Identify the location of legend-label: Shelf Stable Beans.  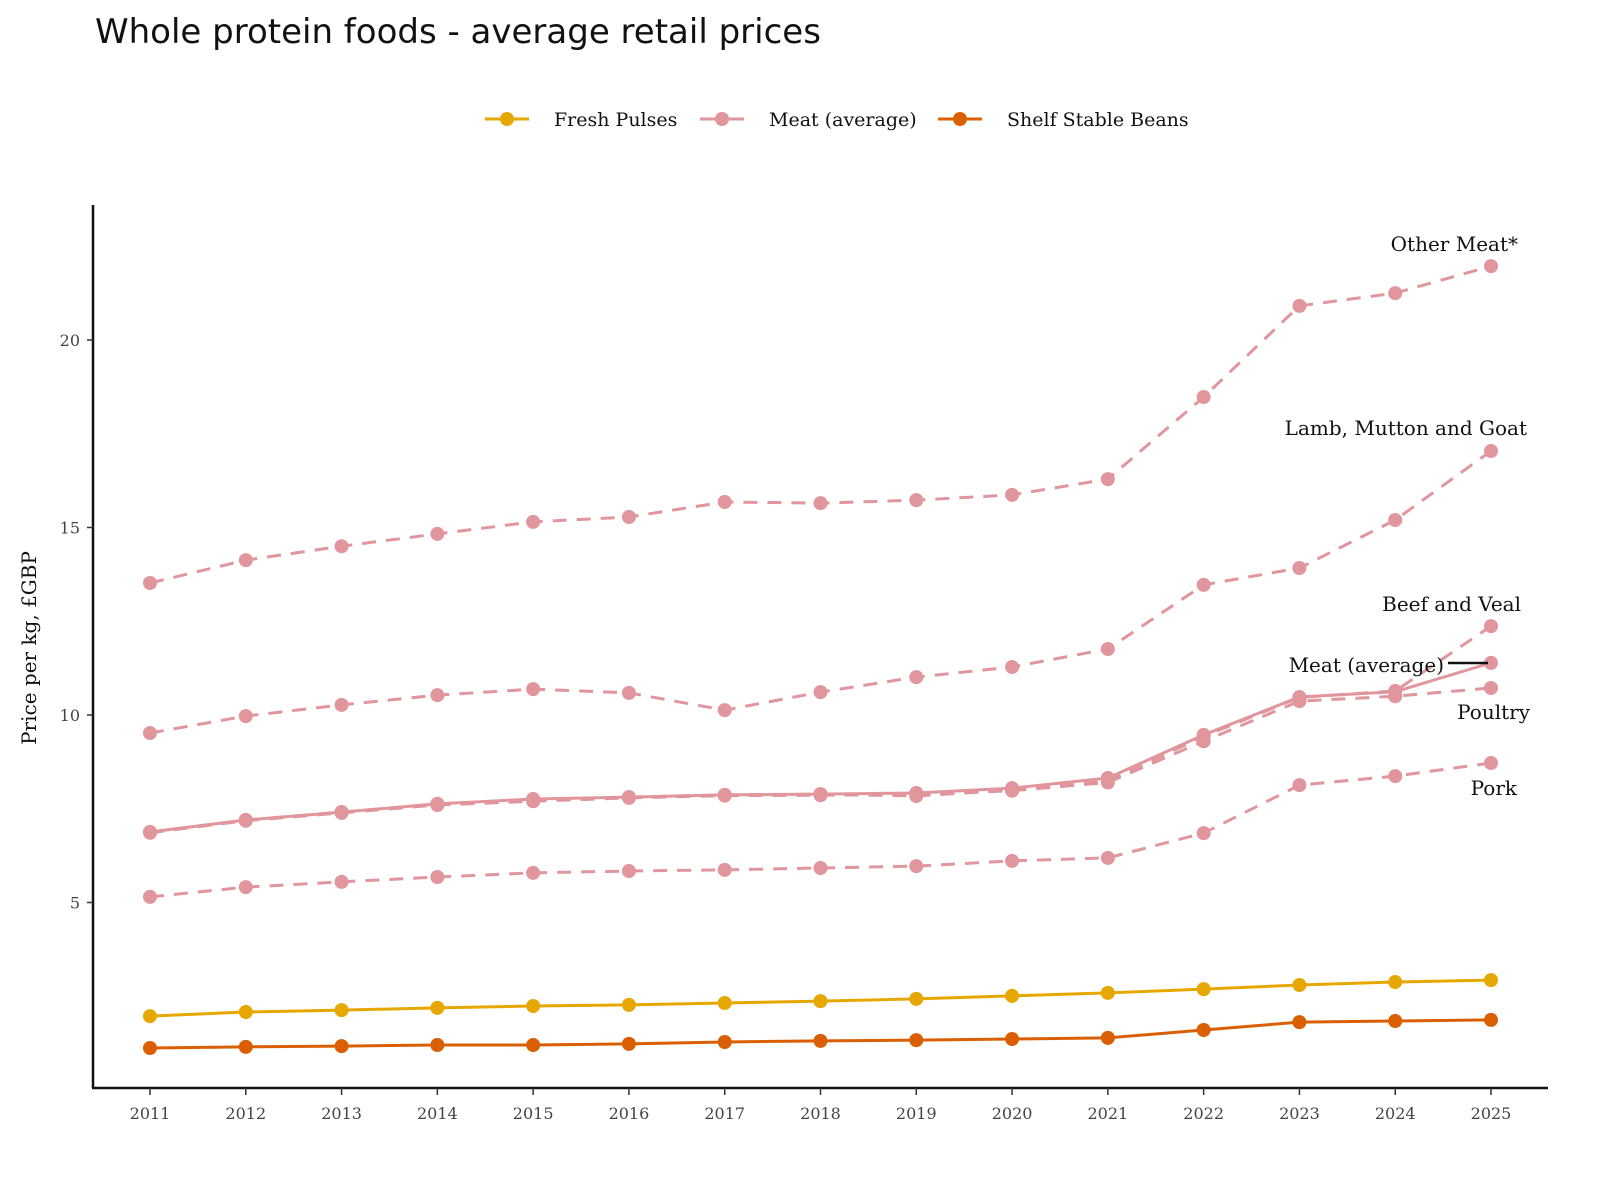
(1098, 120).